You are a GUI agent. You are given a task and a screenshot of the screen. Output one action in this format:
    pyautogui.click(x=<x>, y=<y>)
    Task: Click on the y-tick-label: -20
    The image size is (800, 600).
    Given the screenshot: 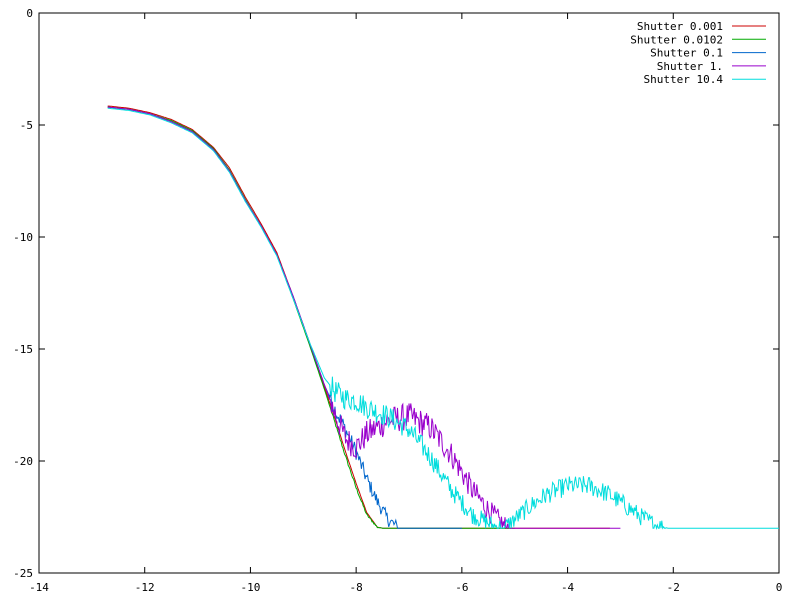 What is the action you would take?
    pyautogui.click(x=23, y=461)
    